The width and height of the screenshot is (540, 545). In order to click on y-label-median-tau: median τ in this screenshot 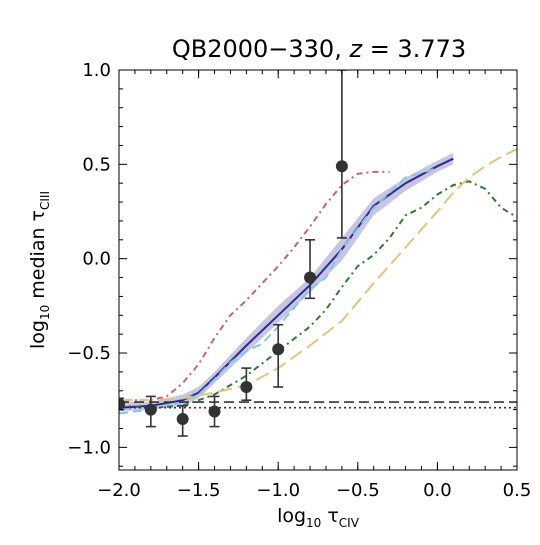, I will do `click(38, 257)`.